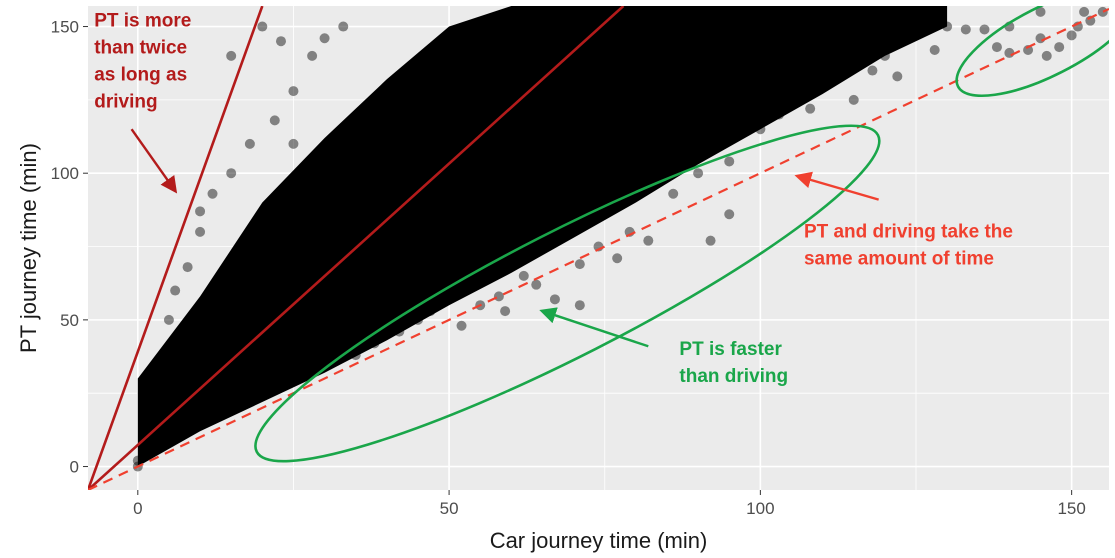 The image size is (1115, 558). What do you see at coordinates (836, 186) in the screenshot?
I see `same-time-arrow` at bounding box center [836, 186].